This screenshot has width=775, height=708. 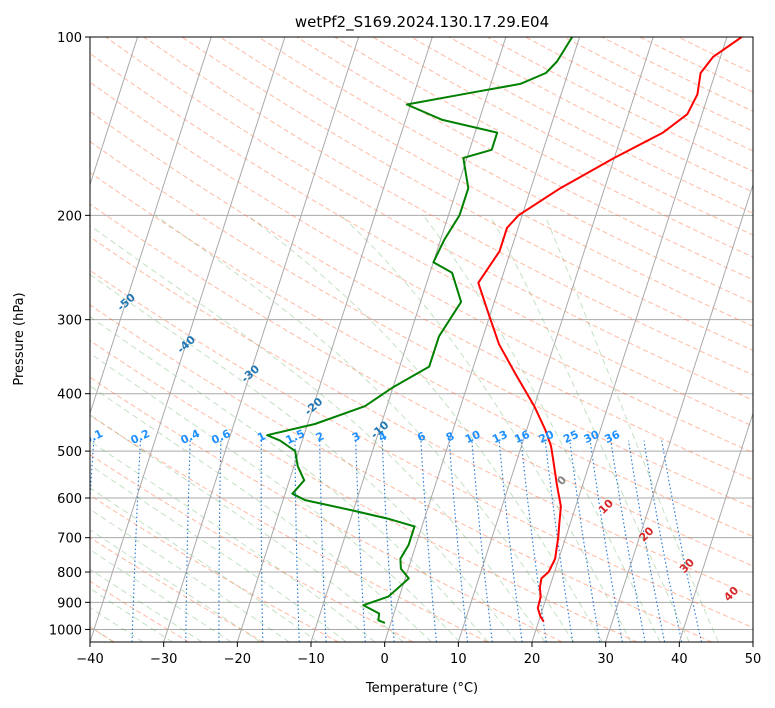 I want to click on mixing-ratio-label: 13, so click(x=499, y=437).